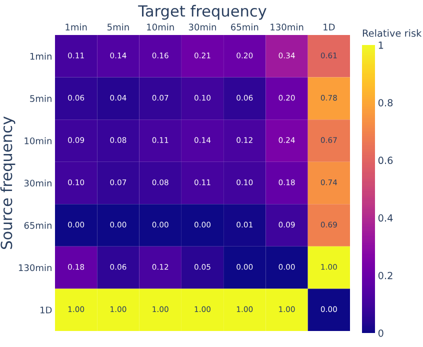 The width and height of the screenshot is (423, 347). I want to click on y-tick-label: 1min, so click(41, 56).